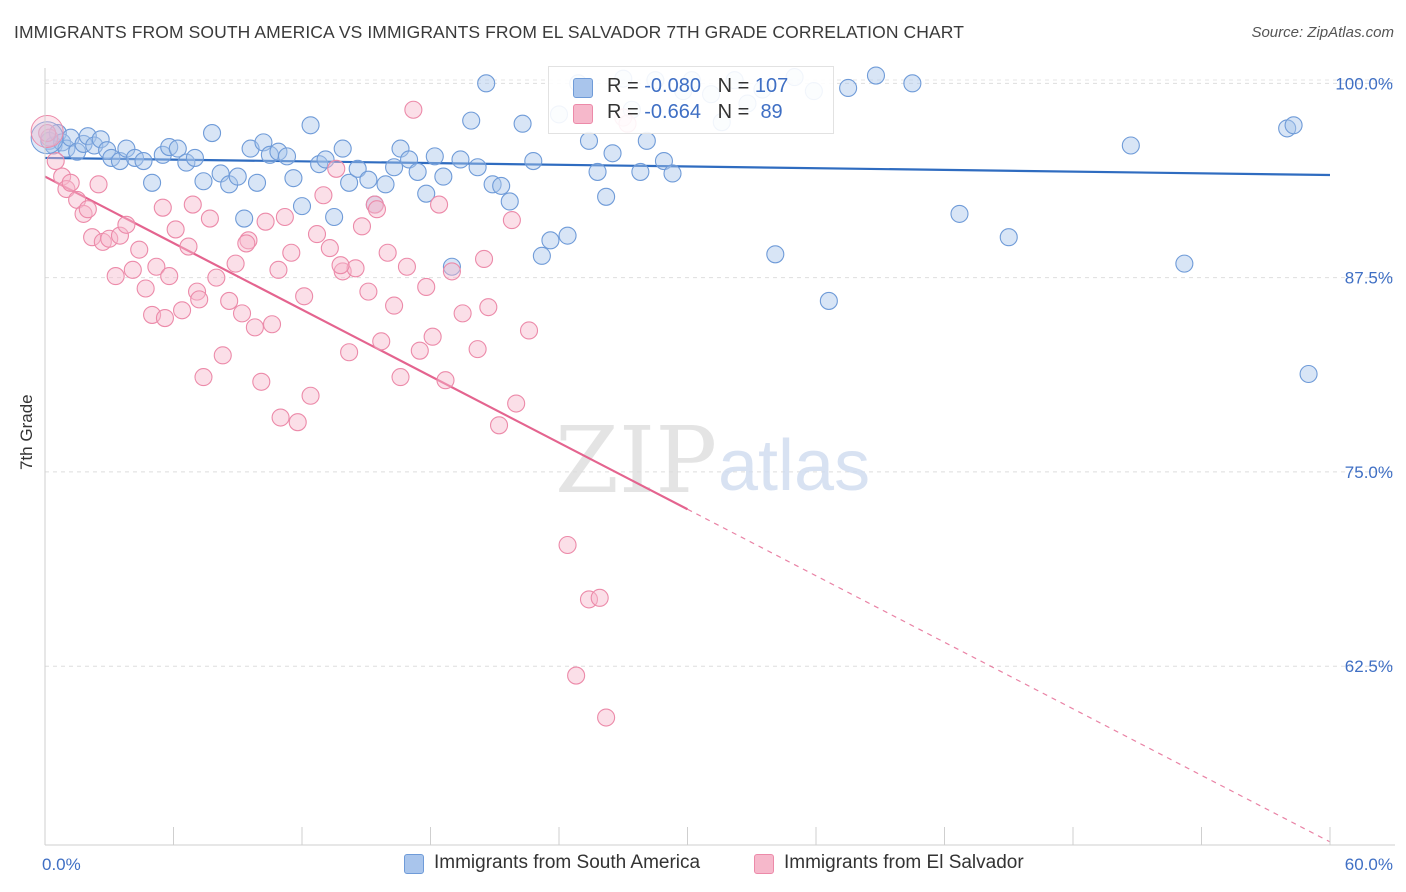  I want to click on n-value-el-salvador: 89, so click(771, 112).